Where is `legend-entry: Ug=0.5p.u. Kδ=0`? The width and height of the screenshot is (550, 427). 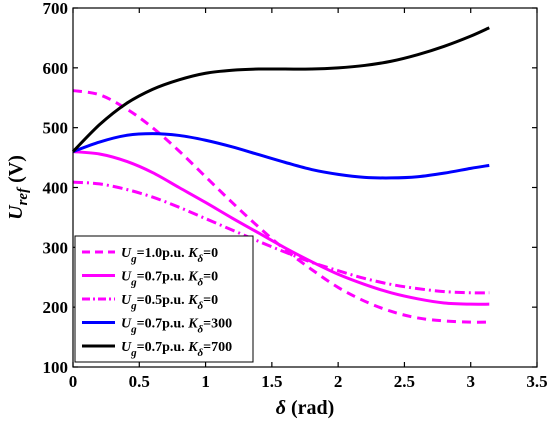 legend-entry: Ug=0.5p.u. Kδ=0 is located at coordinates (150, 302).